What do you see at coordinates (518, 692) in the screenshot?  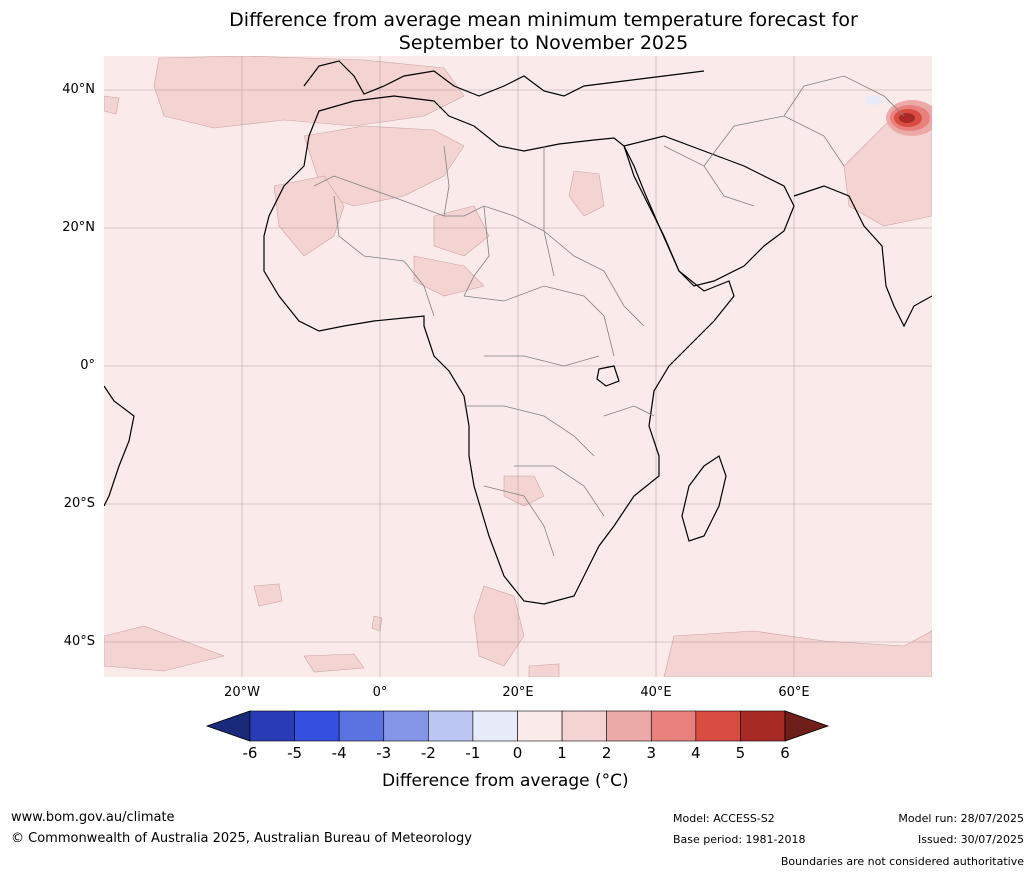 I see `lon-label-20e: 20°E` at bounding box center [518, 692].